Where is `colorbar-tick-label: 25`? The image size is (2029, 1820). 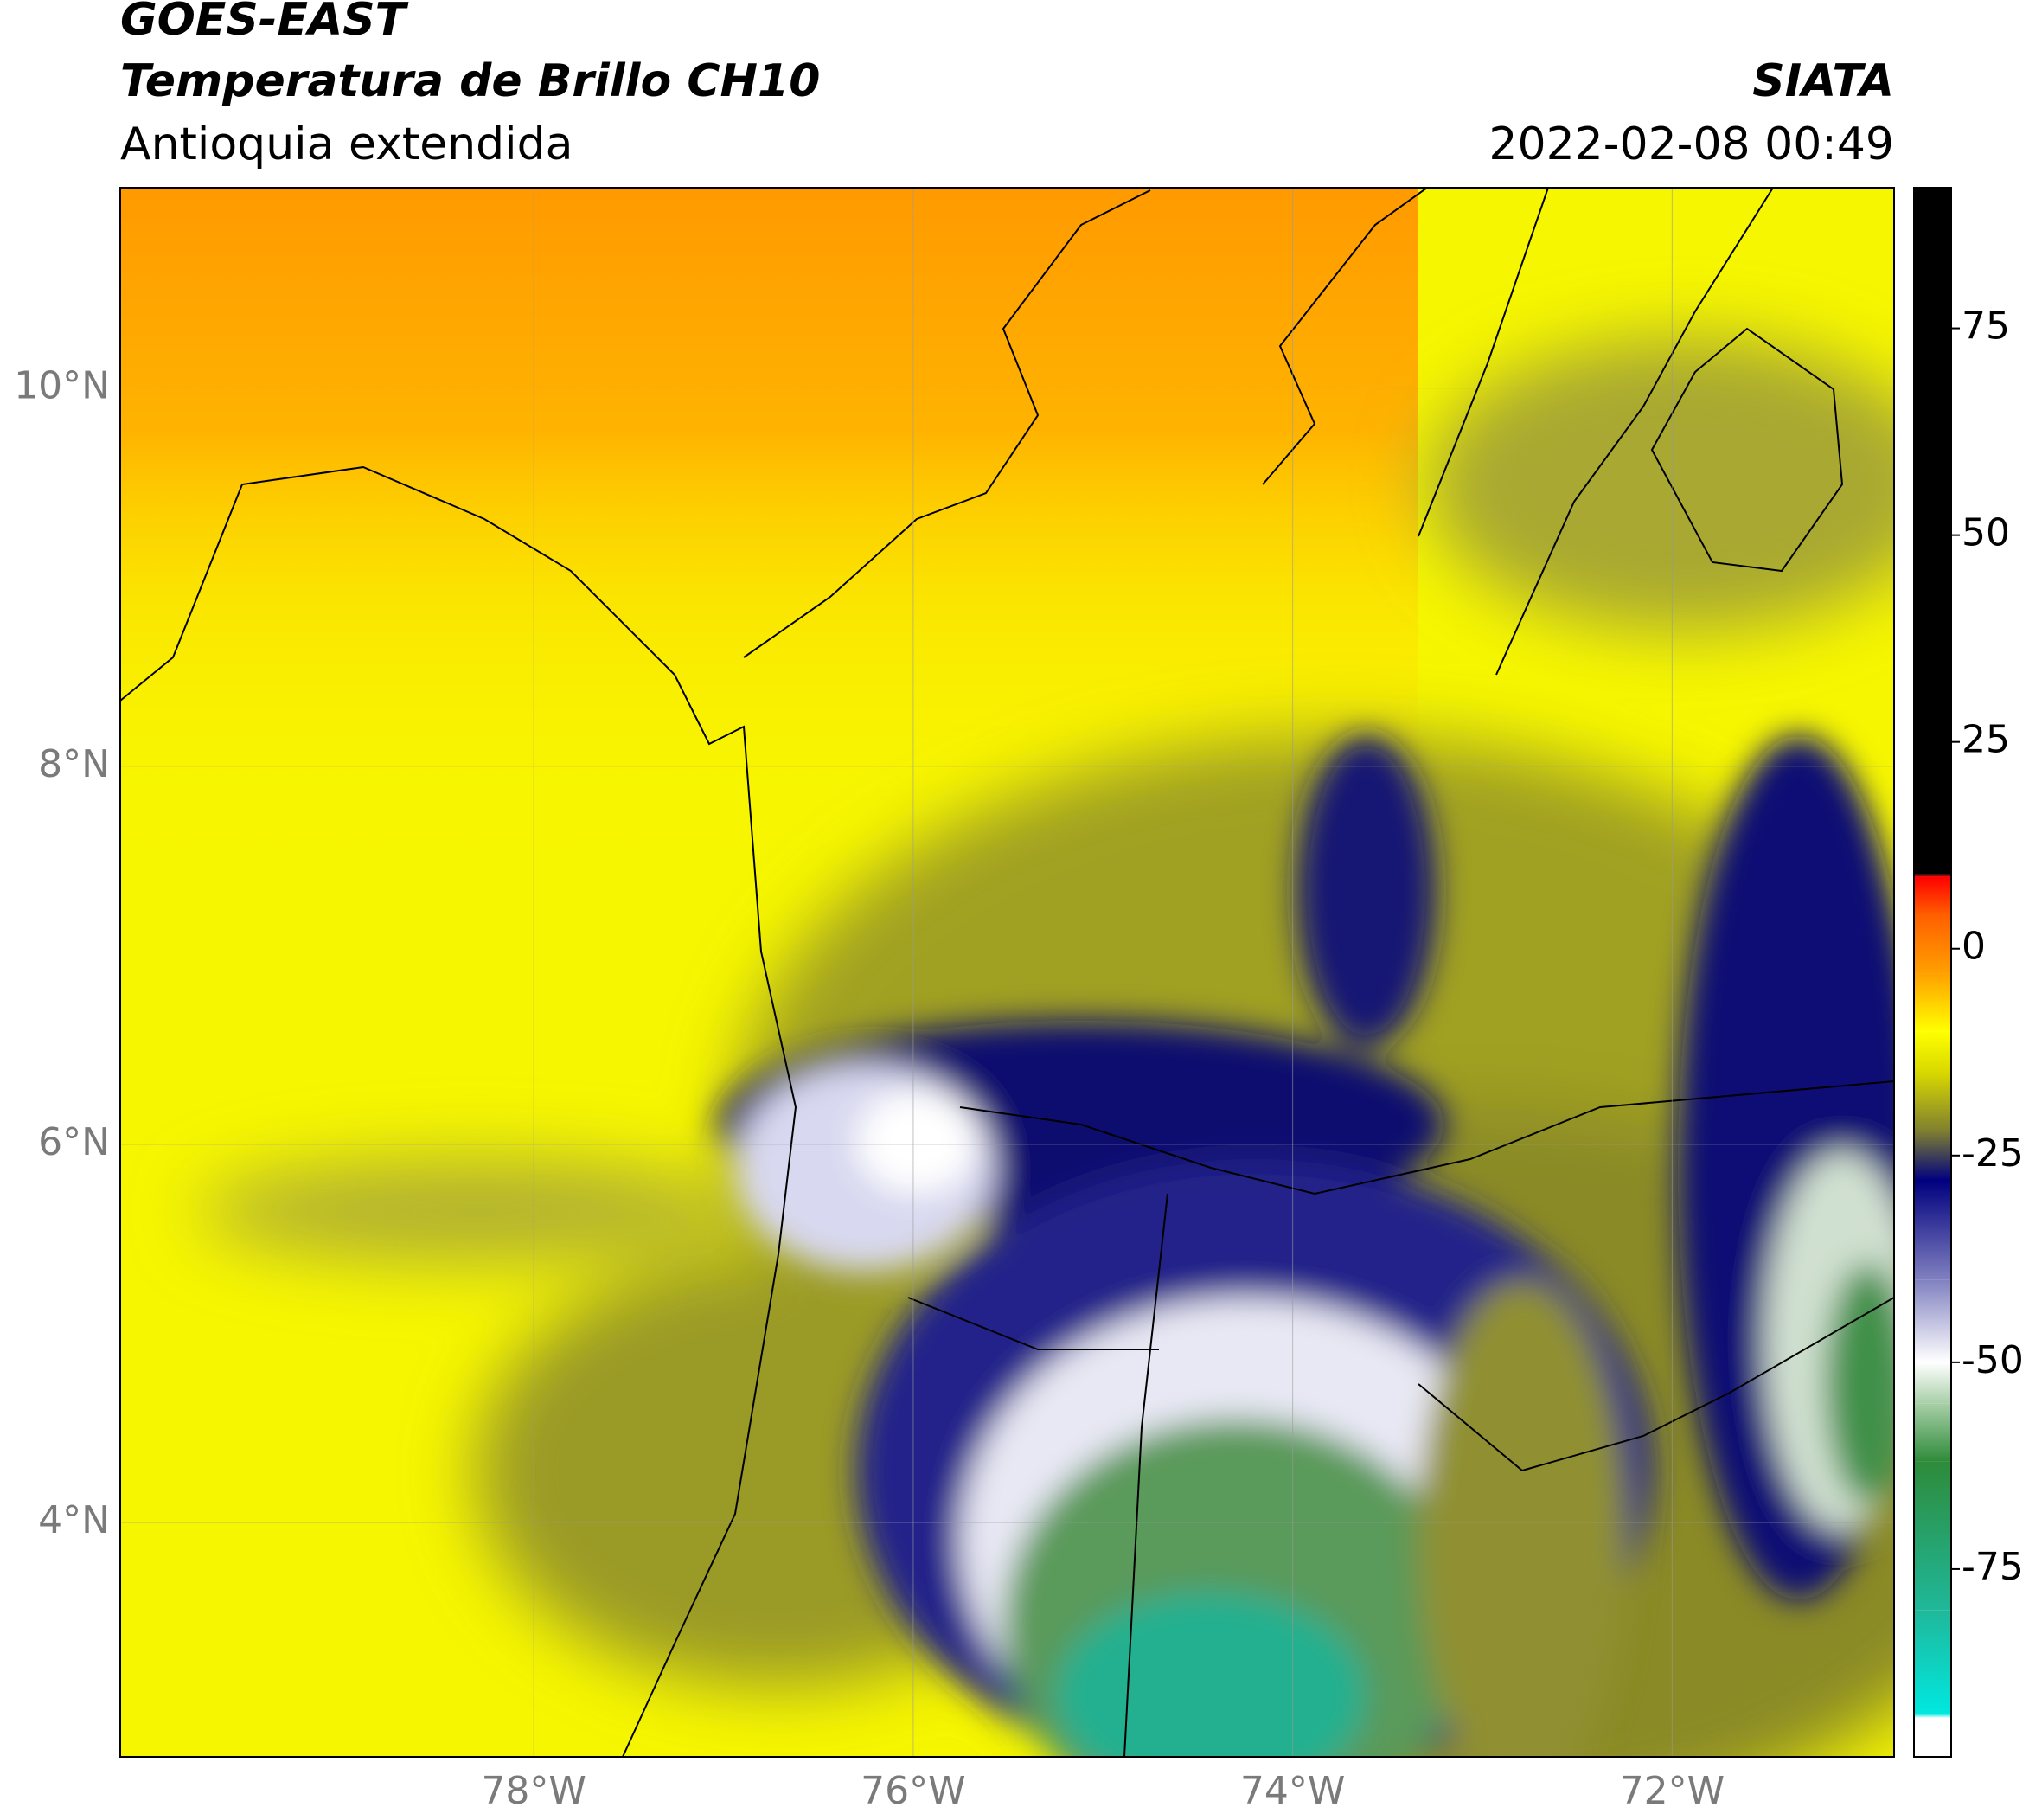 colorbar-tick-label: 25 is located at coordinates (1986, 740).